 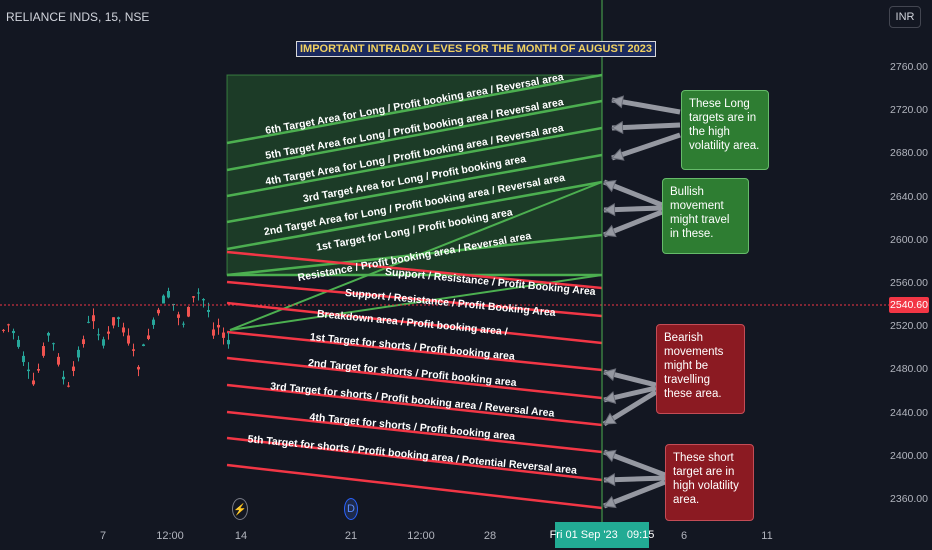 What do you see at coordinates (684, 536) in the screenshot?
I see `time-axis-tick: 6` at bounding box center [684, 536].